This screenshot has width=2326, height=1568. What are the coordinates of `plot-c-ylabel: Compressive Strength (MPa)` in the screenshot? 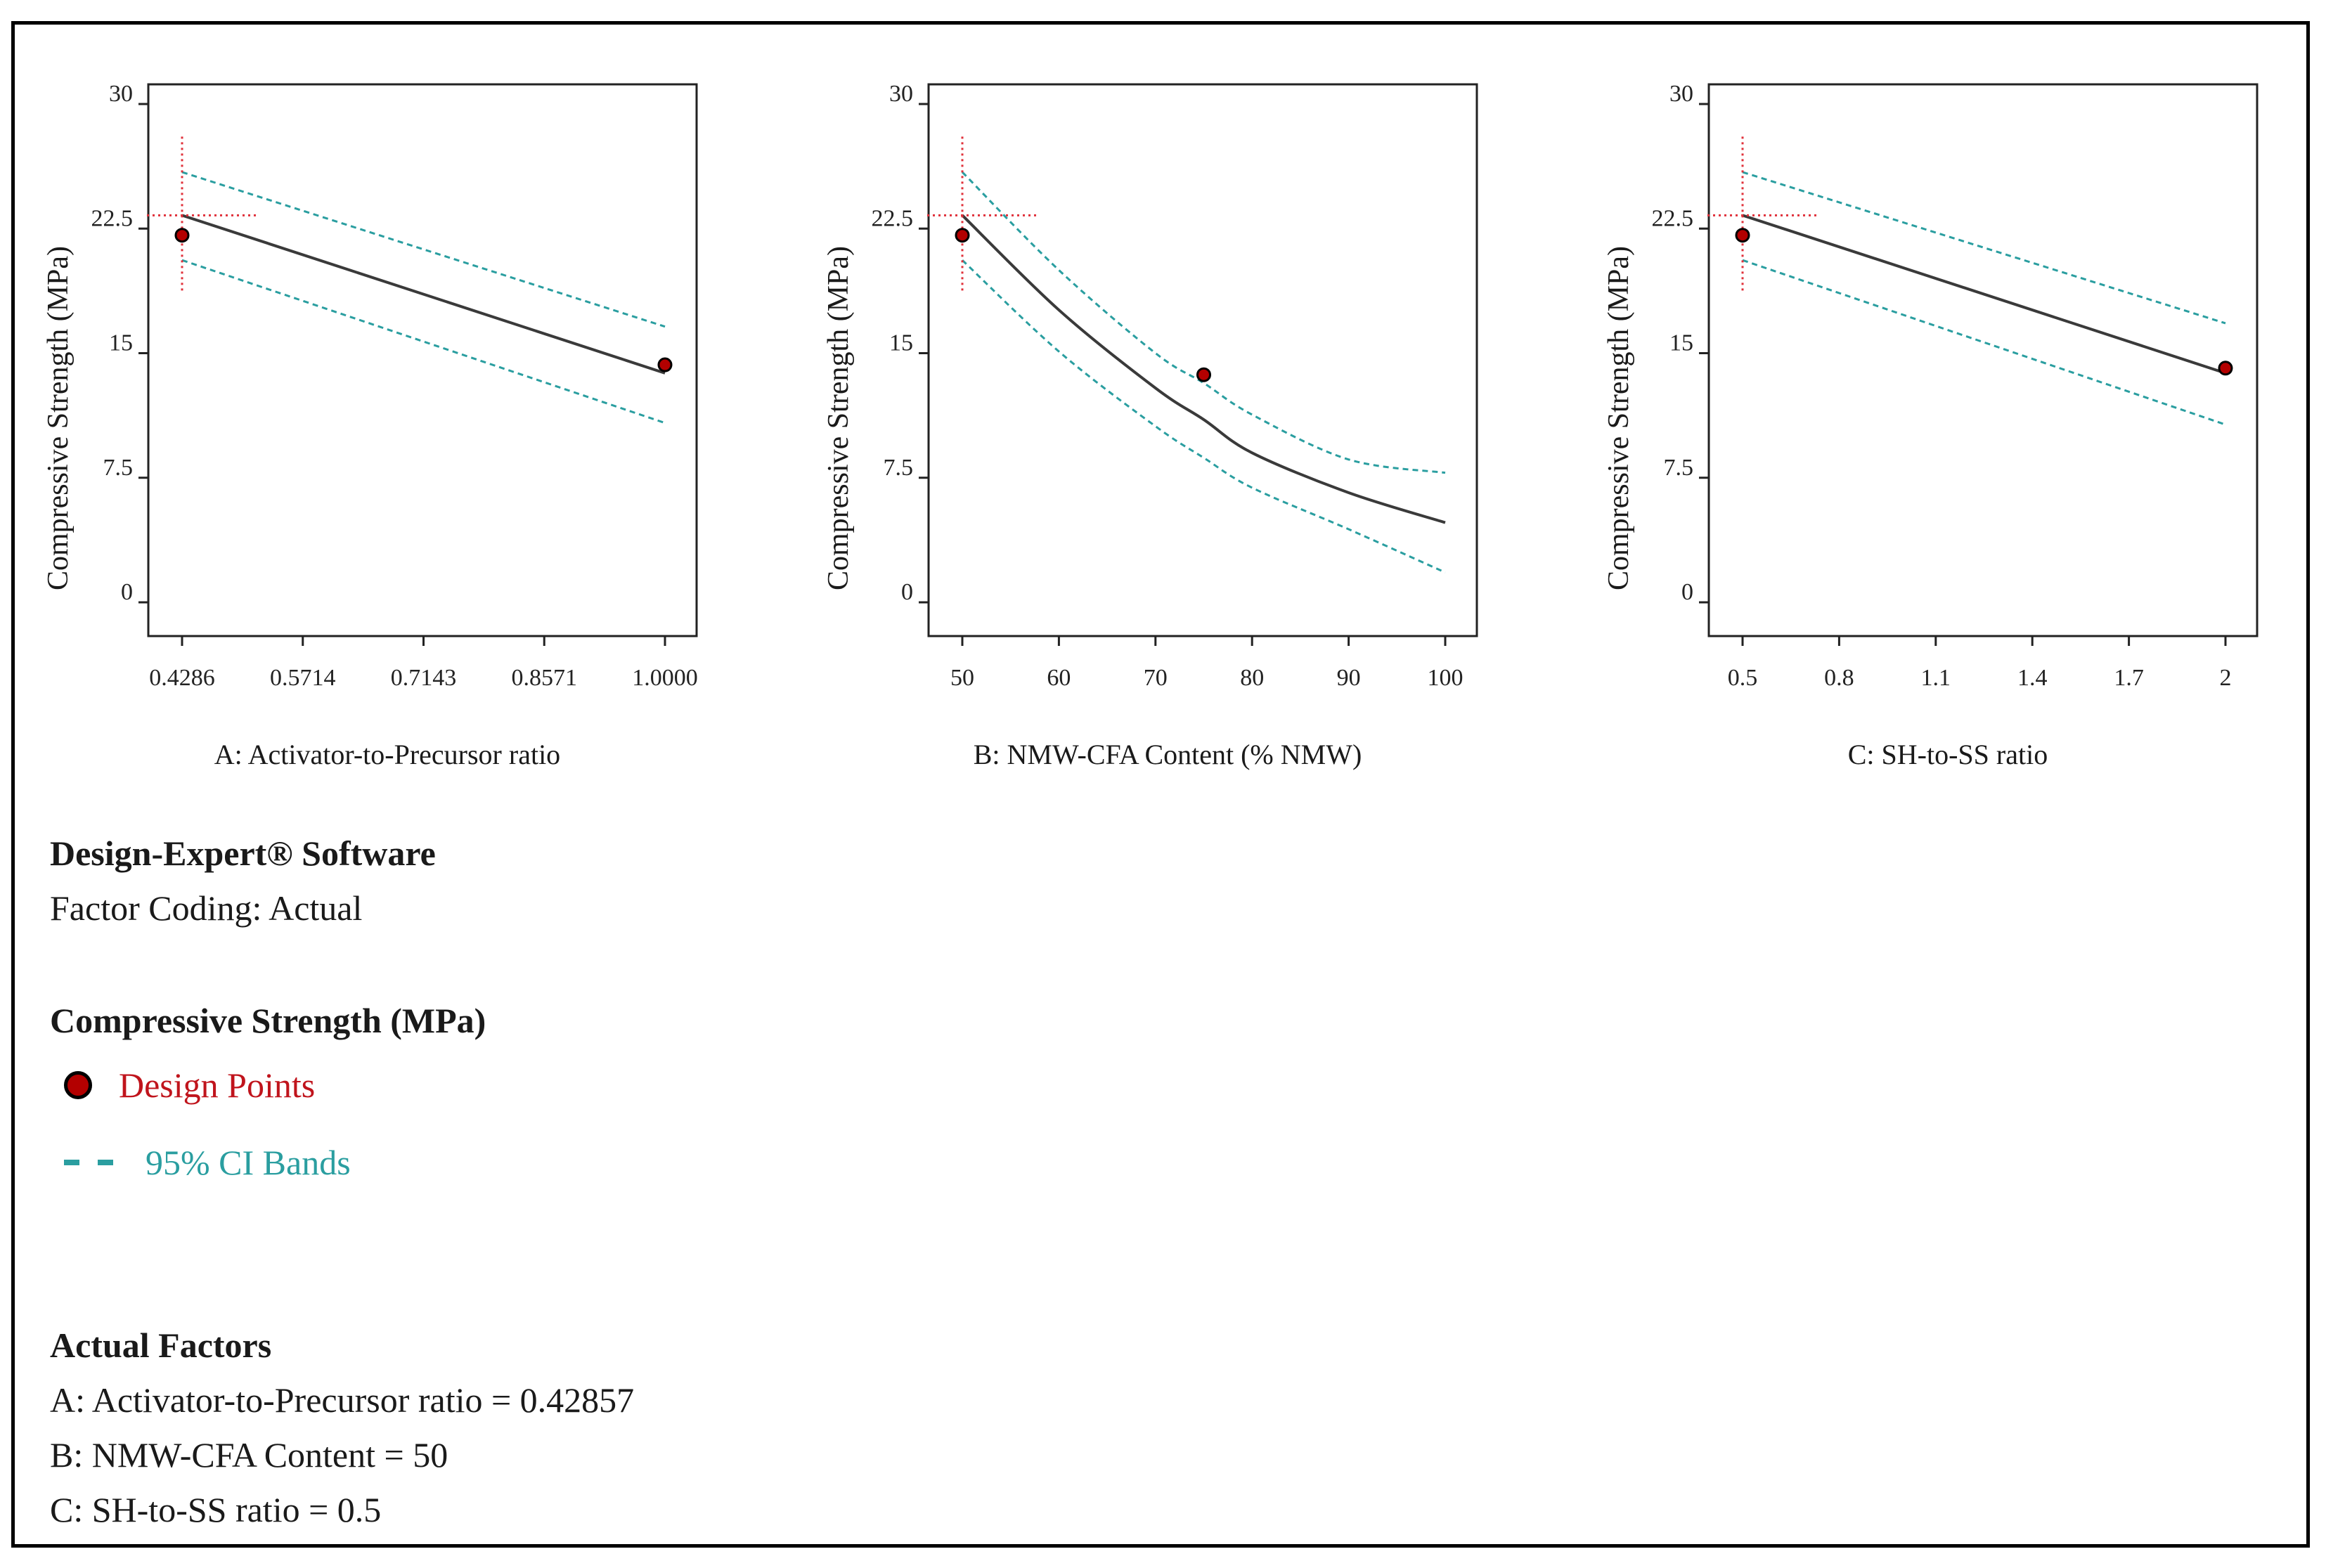 It's located at (1619, 418).